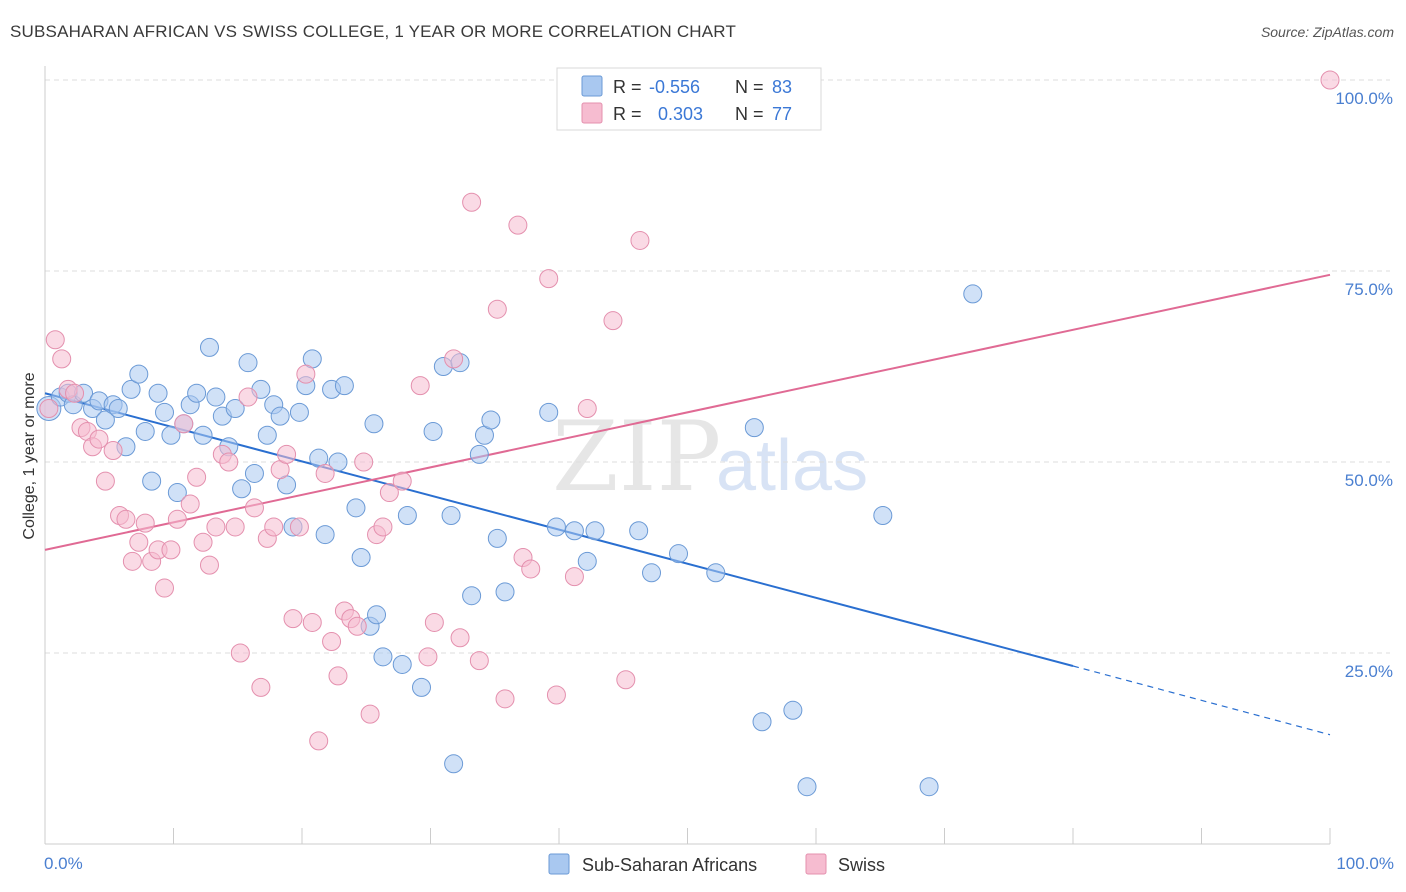  Describe the element at coordinates (627, 114) in the screenshot. I see `legend-r-label-2: R =` at that location.